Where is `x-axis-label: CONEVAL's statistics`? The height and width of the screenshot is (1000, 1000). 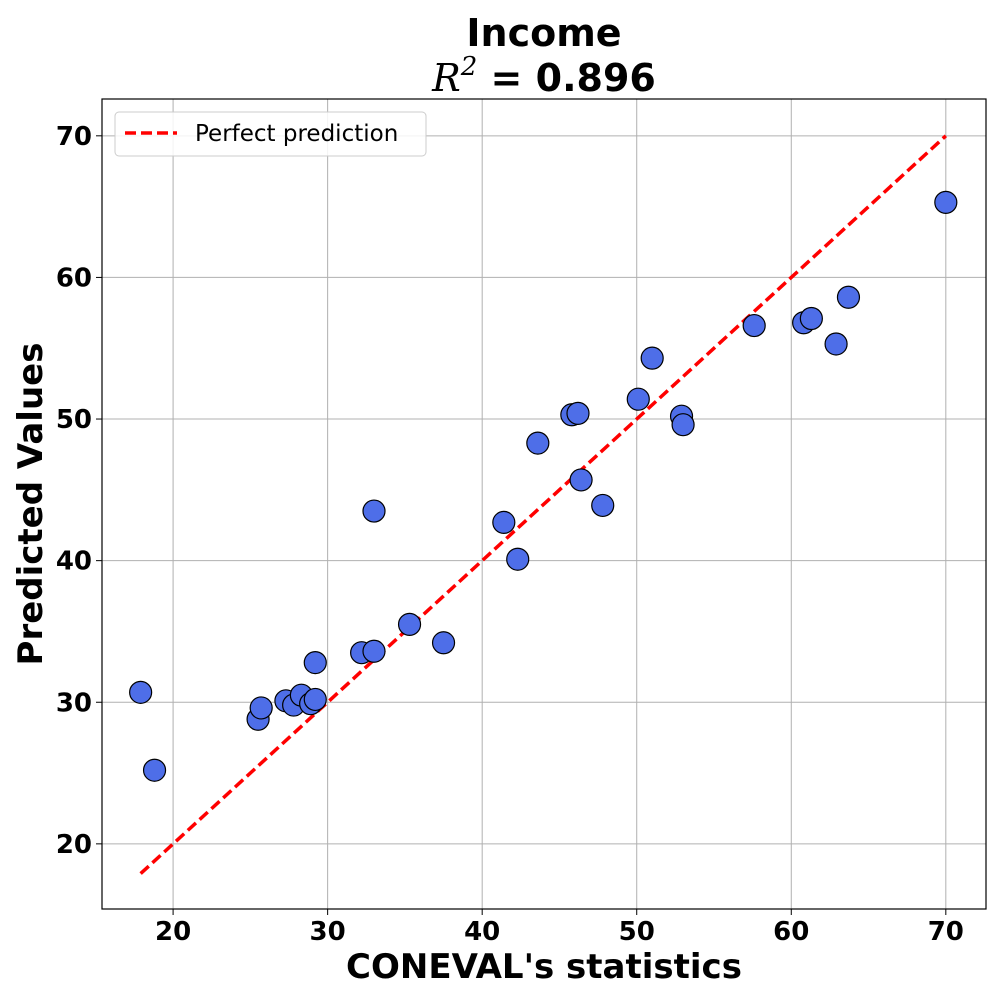
x-axis-label: CONEVAL's statistics is located at coordinates (544, 967).